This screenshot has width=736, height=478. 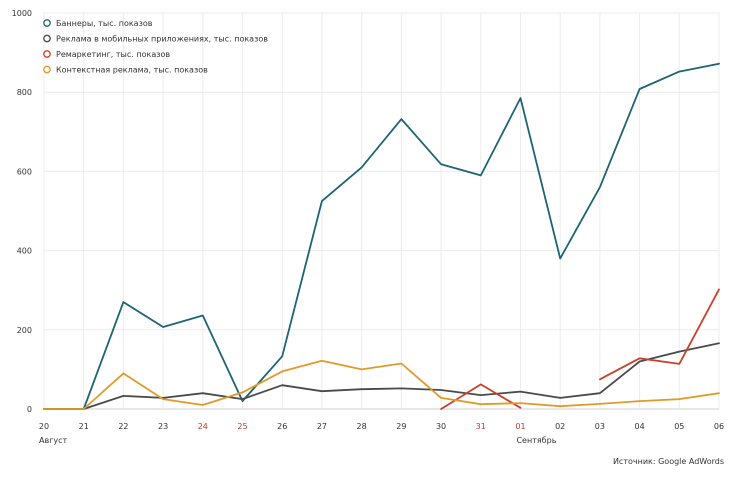 I want to click on x-tick-label: 03, so click(x=600, y=426).